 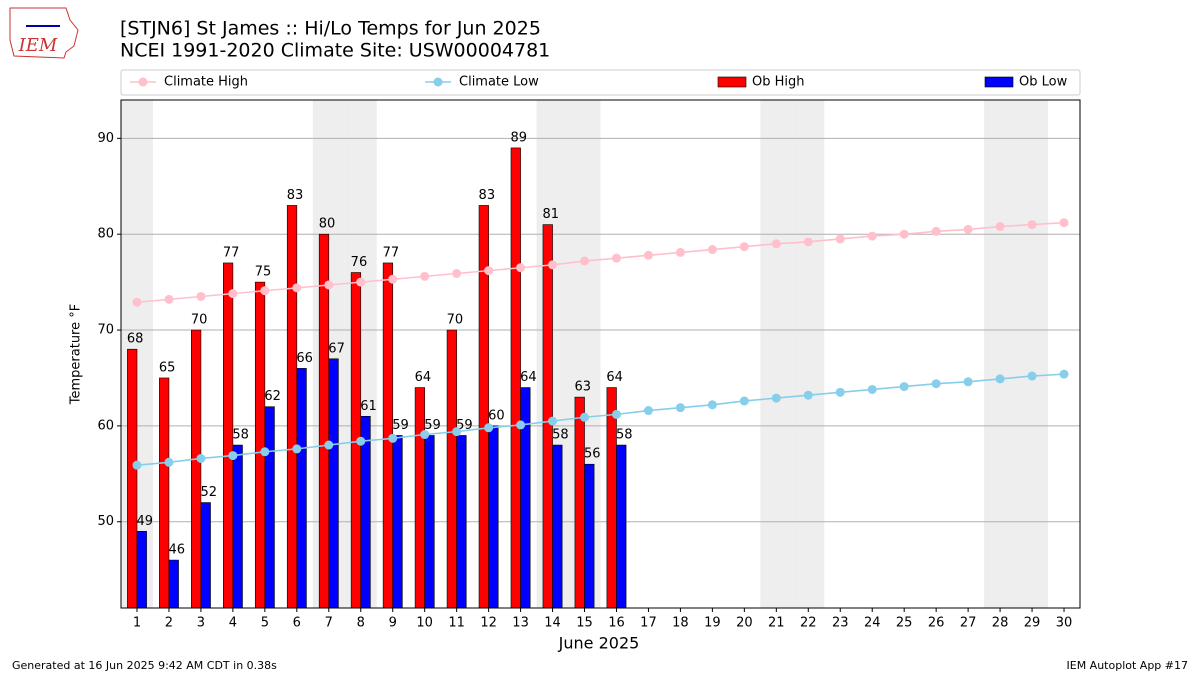 What do you see at coordinates (520, 623) in the screenshot?
I see `x-tick-label: 13` at bounding box center [520, 623].